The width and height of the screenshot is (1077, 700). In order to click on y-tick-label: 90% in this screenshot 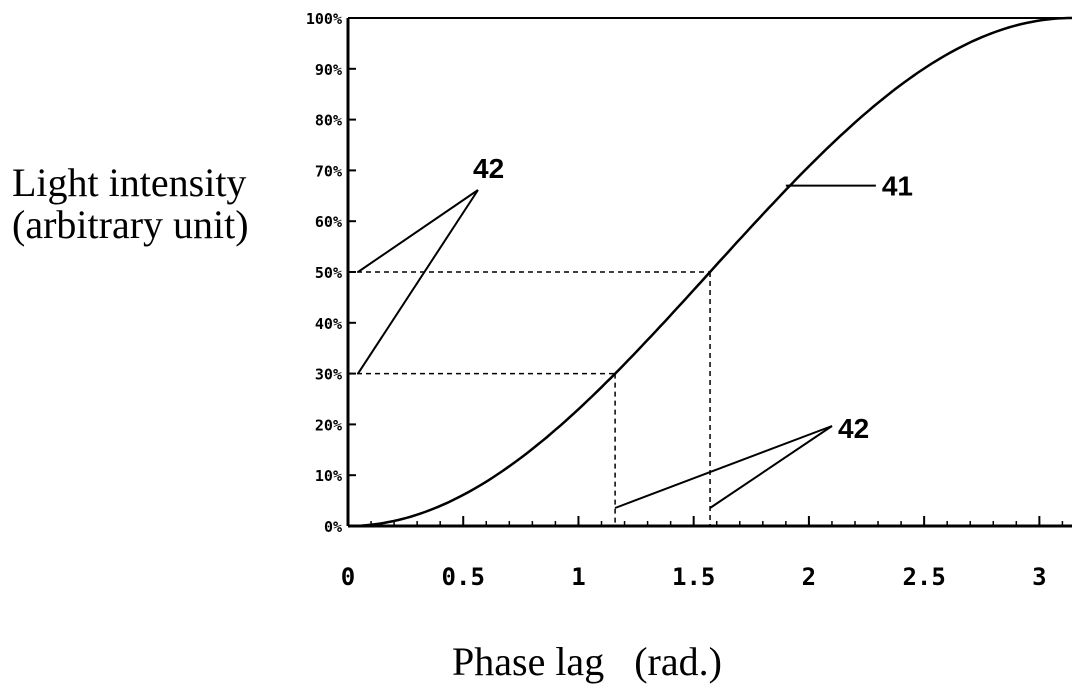, I will do `click(328, 70)`.